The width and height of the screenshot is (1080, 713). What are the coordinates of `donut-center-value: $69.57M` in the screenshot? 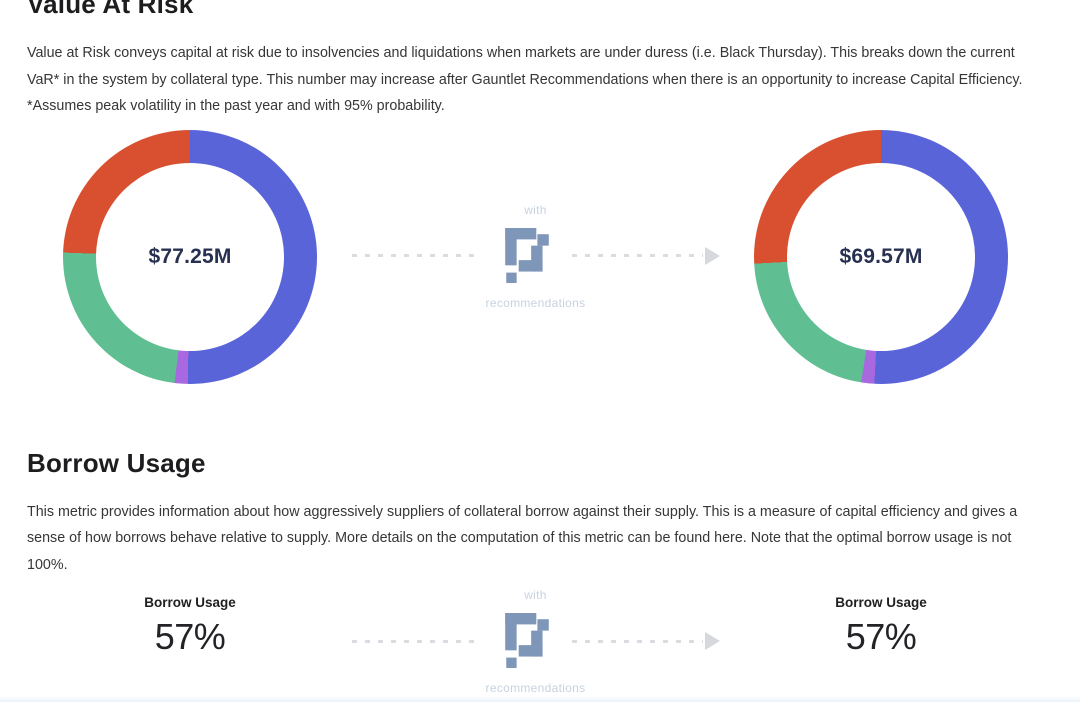 It's located at (881, 256).